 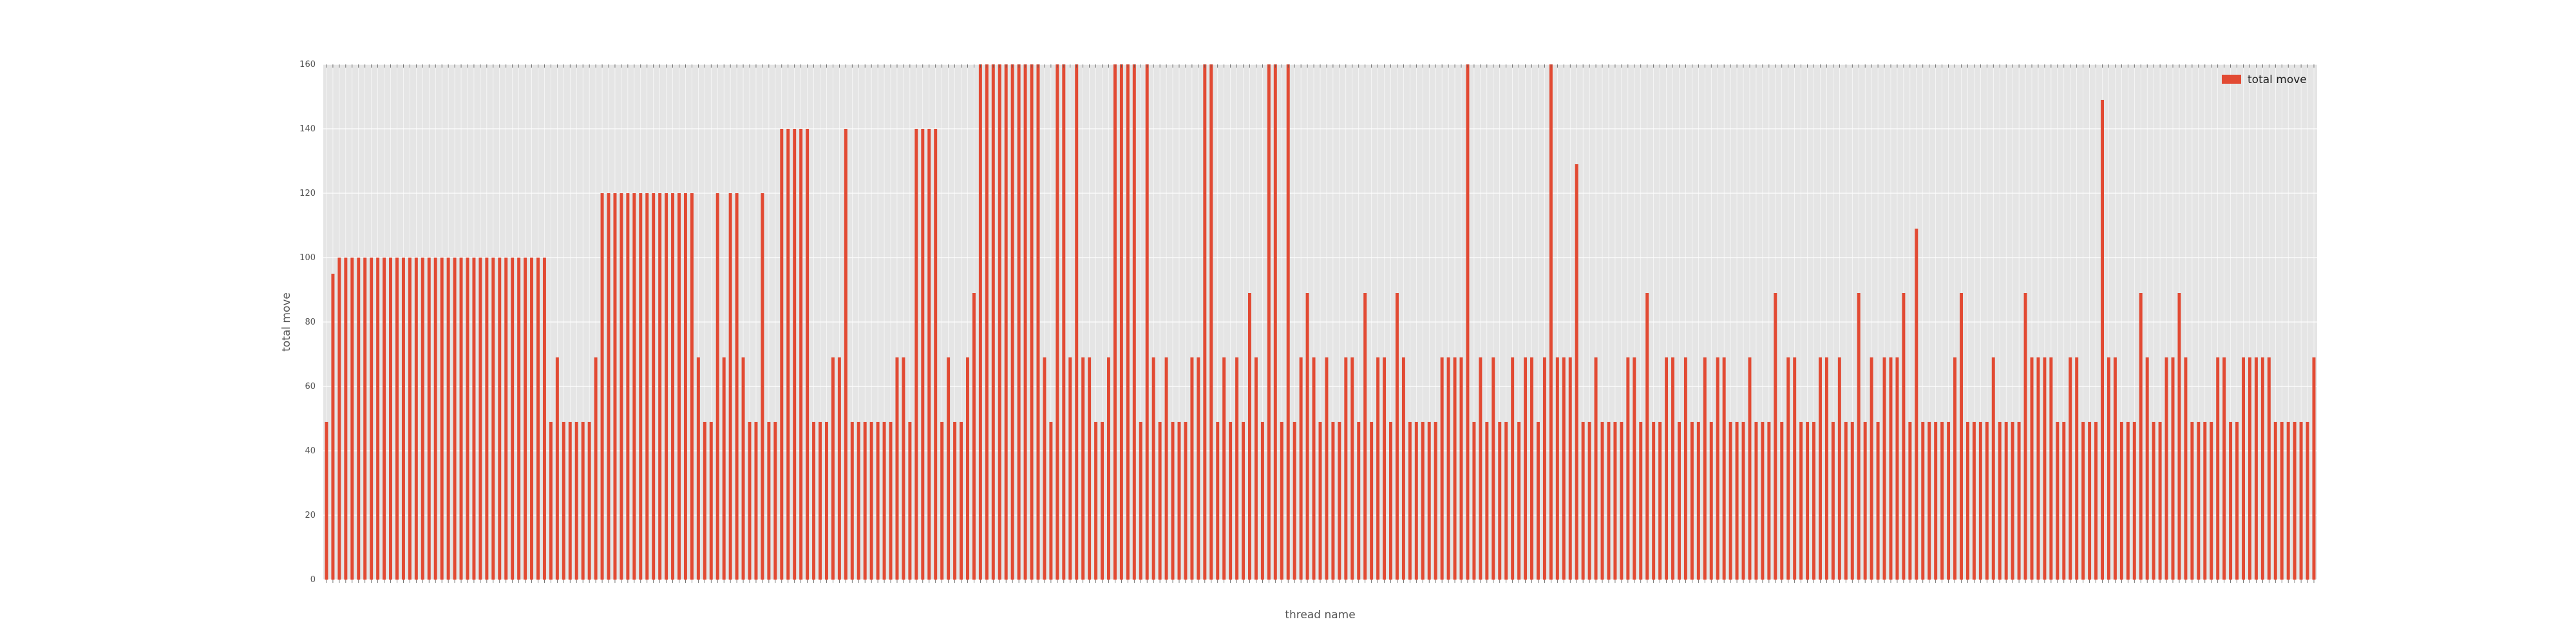 I want to click on y-tick-label: 20, so click(x=310, y=515).